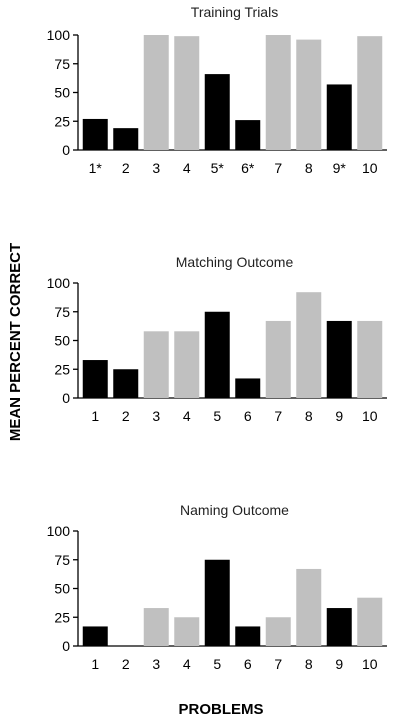 This screenshot has height=725, width=400. Describe the element at coordinates (218, 168) in the screenshot. I see `x-tick-label: 5*` at that location.